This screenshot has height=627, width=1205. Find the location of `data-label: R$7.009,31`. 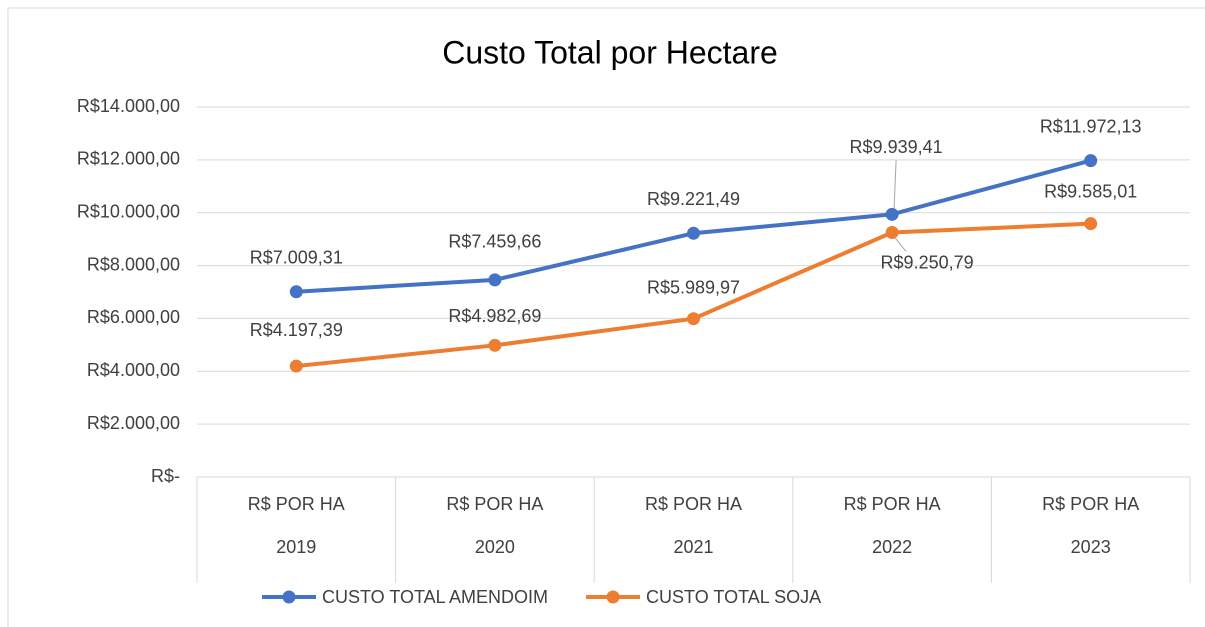

data-label: R$7.009,31 is located at coordinates (296, 258).